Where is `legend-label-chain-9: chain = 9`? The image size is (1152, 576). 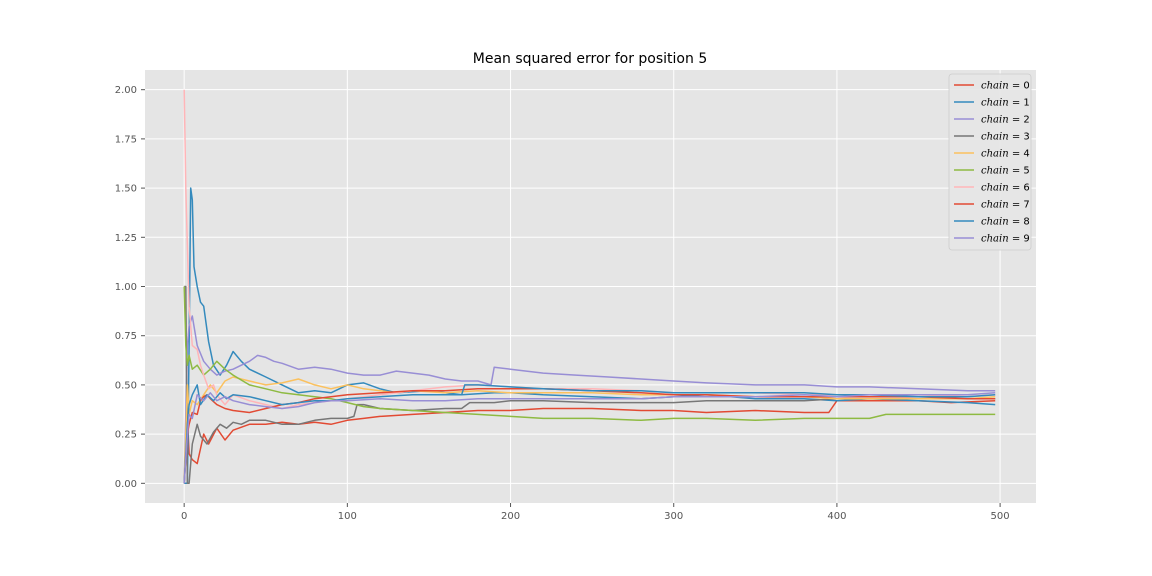
legend-label-chain-9: chain = 9 is located at coordinates (1005, 239).